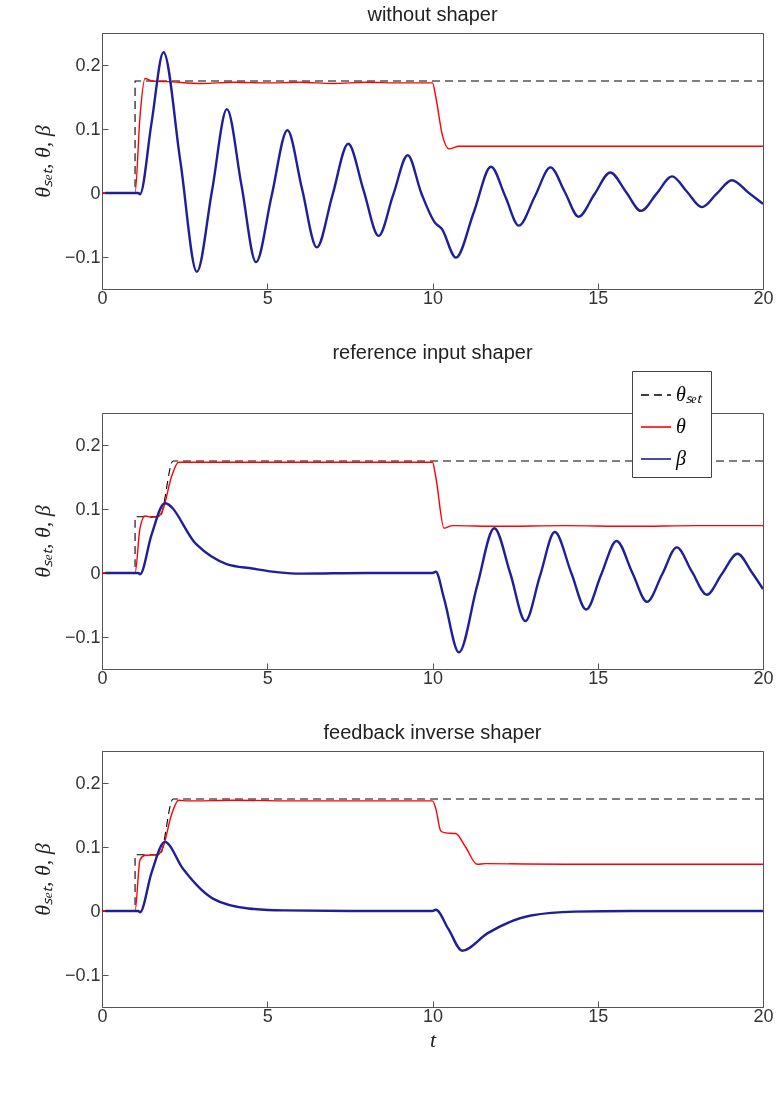 The width and height of the screenshot is (784, 1094). I want to click on legend-label: θ, so click(681, 426).